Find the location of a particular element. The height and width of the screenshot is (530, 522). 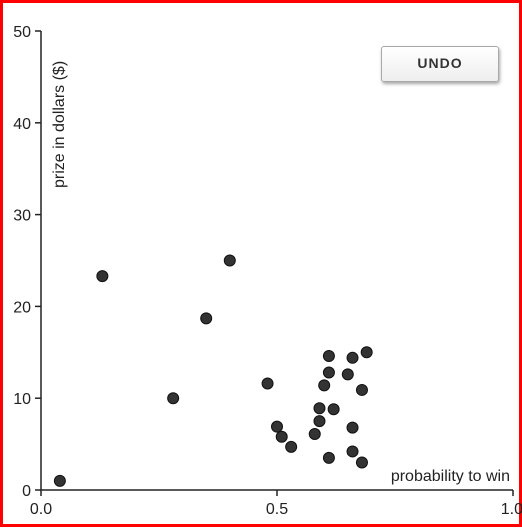

x-tick-label: 0.5 is located at coordinates (277, 509).